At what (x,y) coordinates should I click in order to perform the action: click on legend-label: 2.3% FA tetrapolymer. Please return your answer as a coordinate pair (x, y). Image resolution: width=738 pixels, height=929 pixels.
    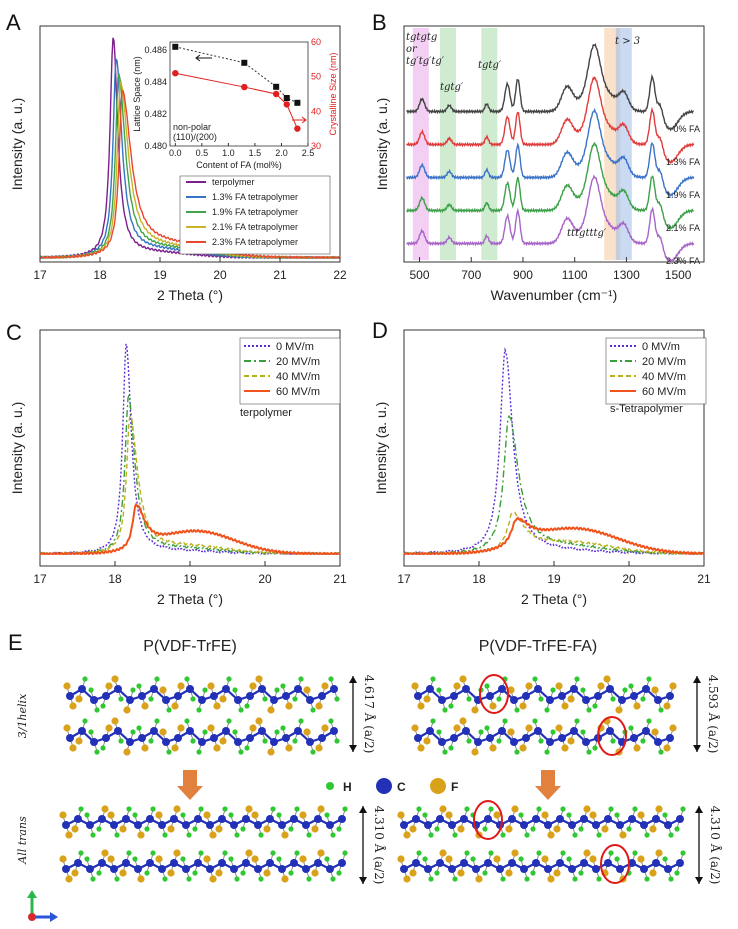
    Looking at the image, I should click on (255, 242).